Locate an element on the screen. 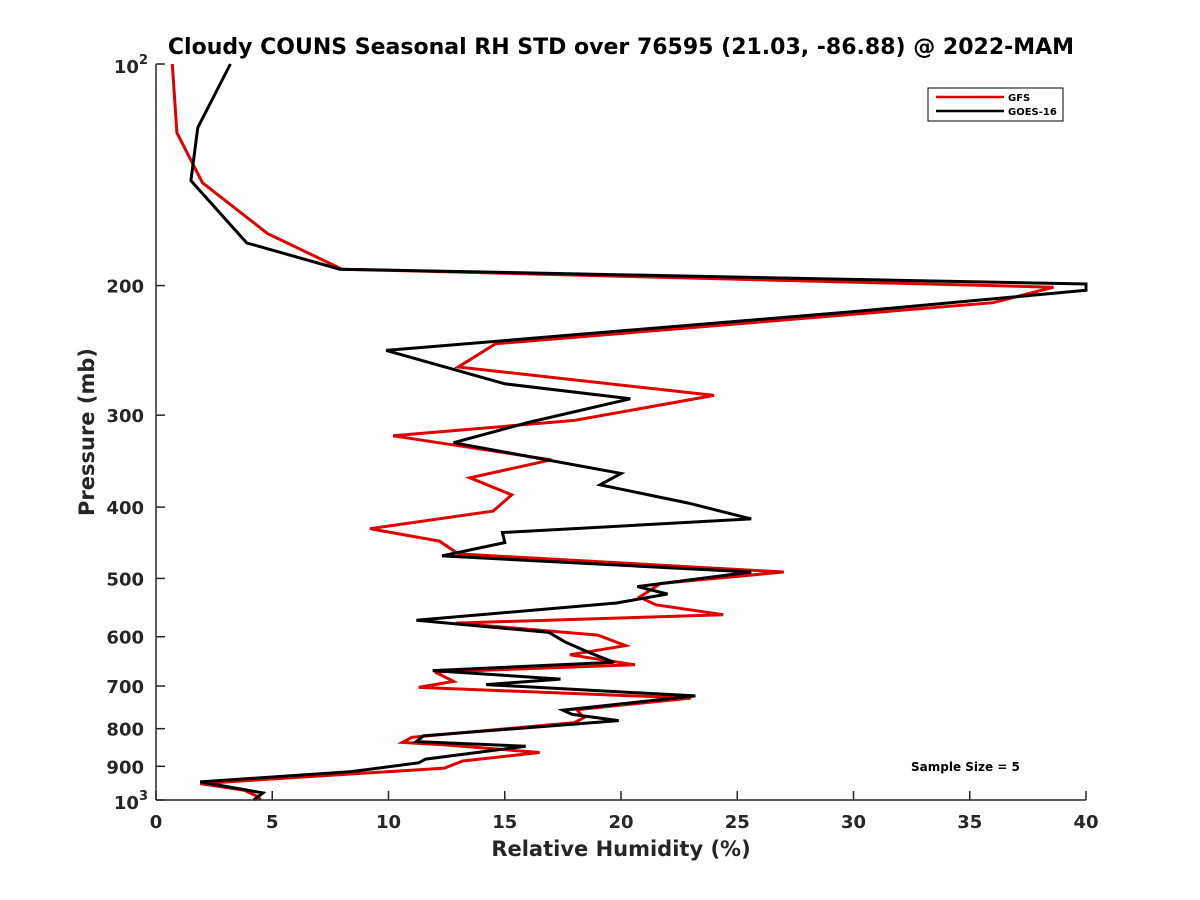 This screenshot has height=900, width=1200. y-tick-label: 500 is located at coordinates (125, 579).